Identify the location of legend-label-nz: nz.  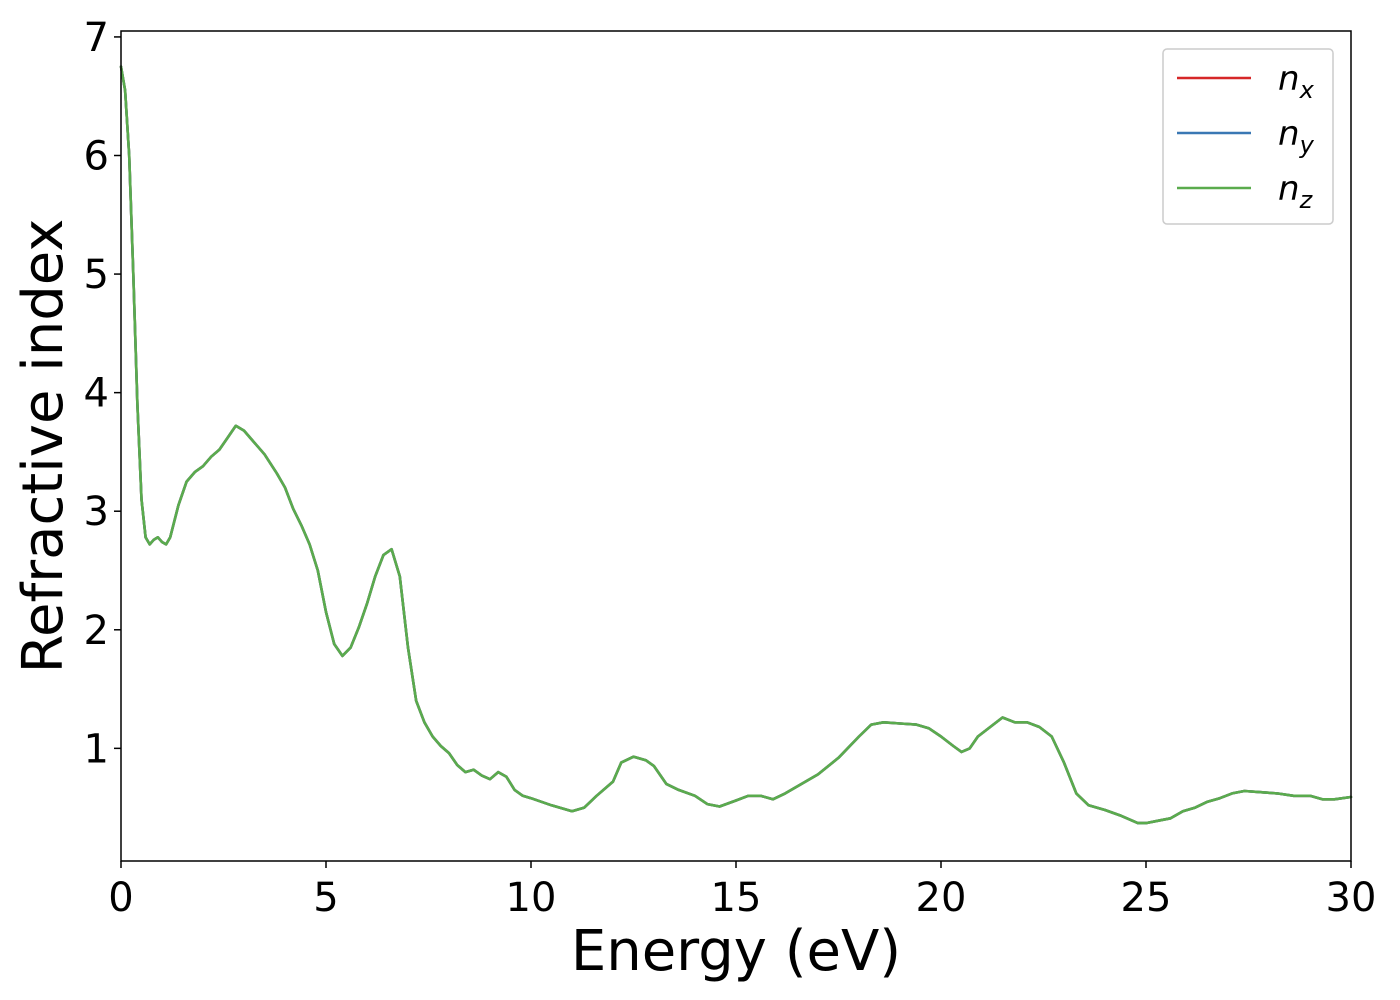
(1296, 191).